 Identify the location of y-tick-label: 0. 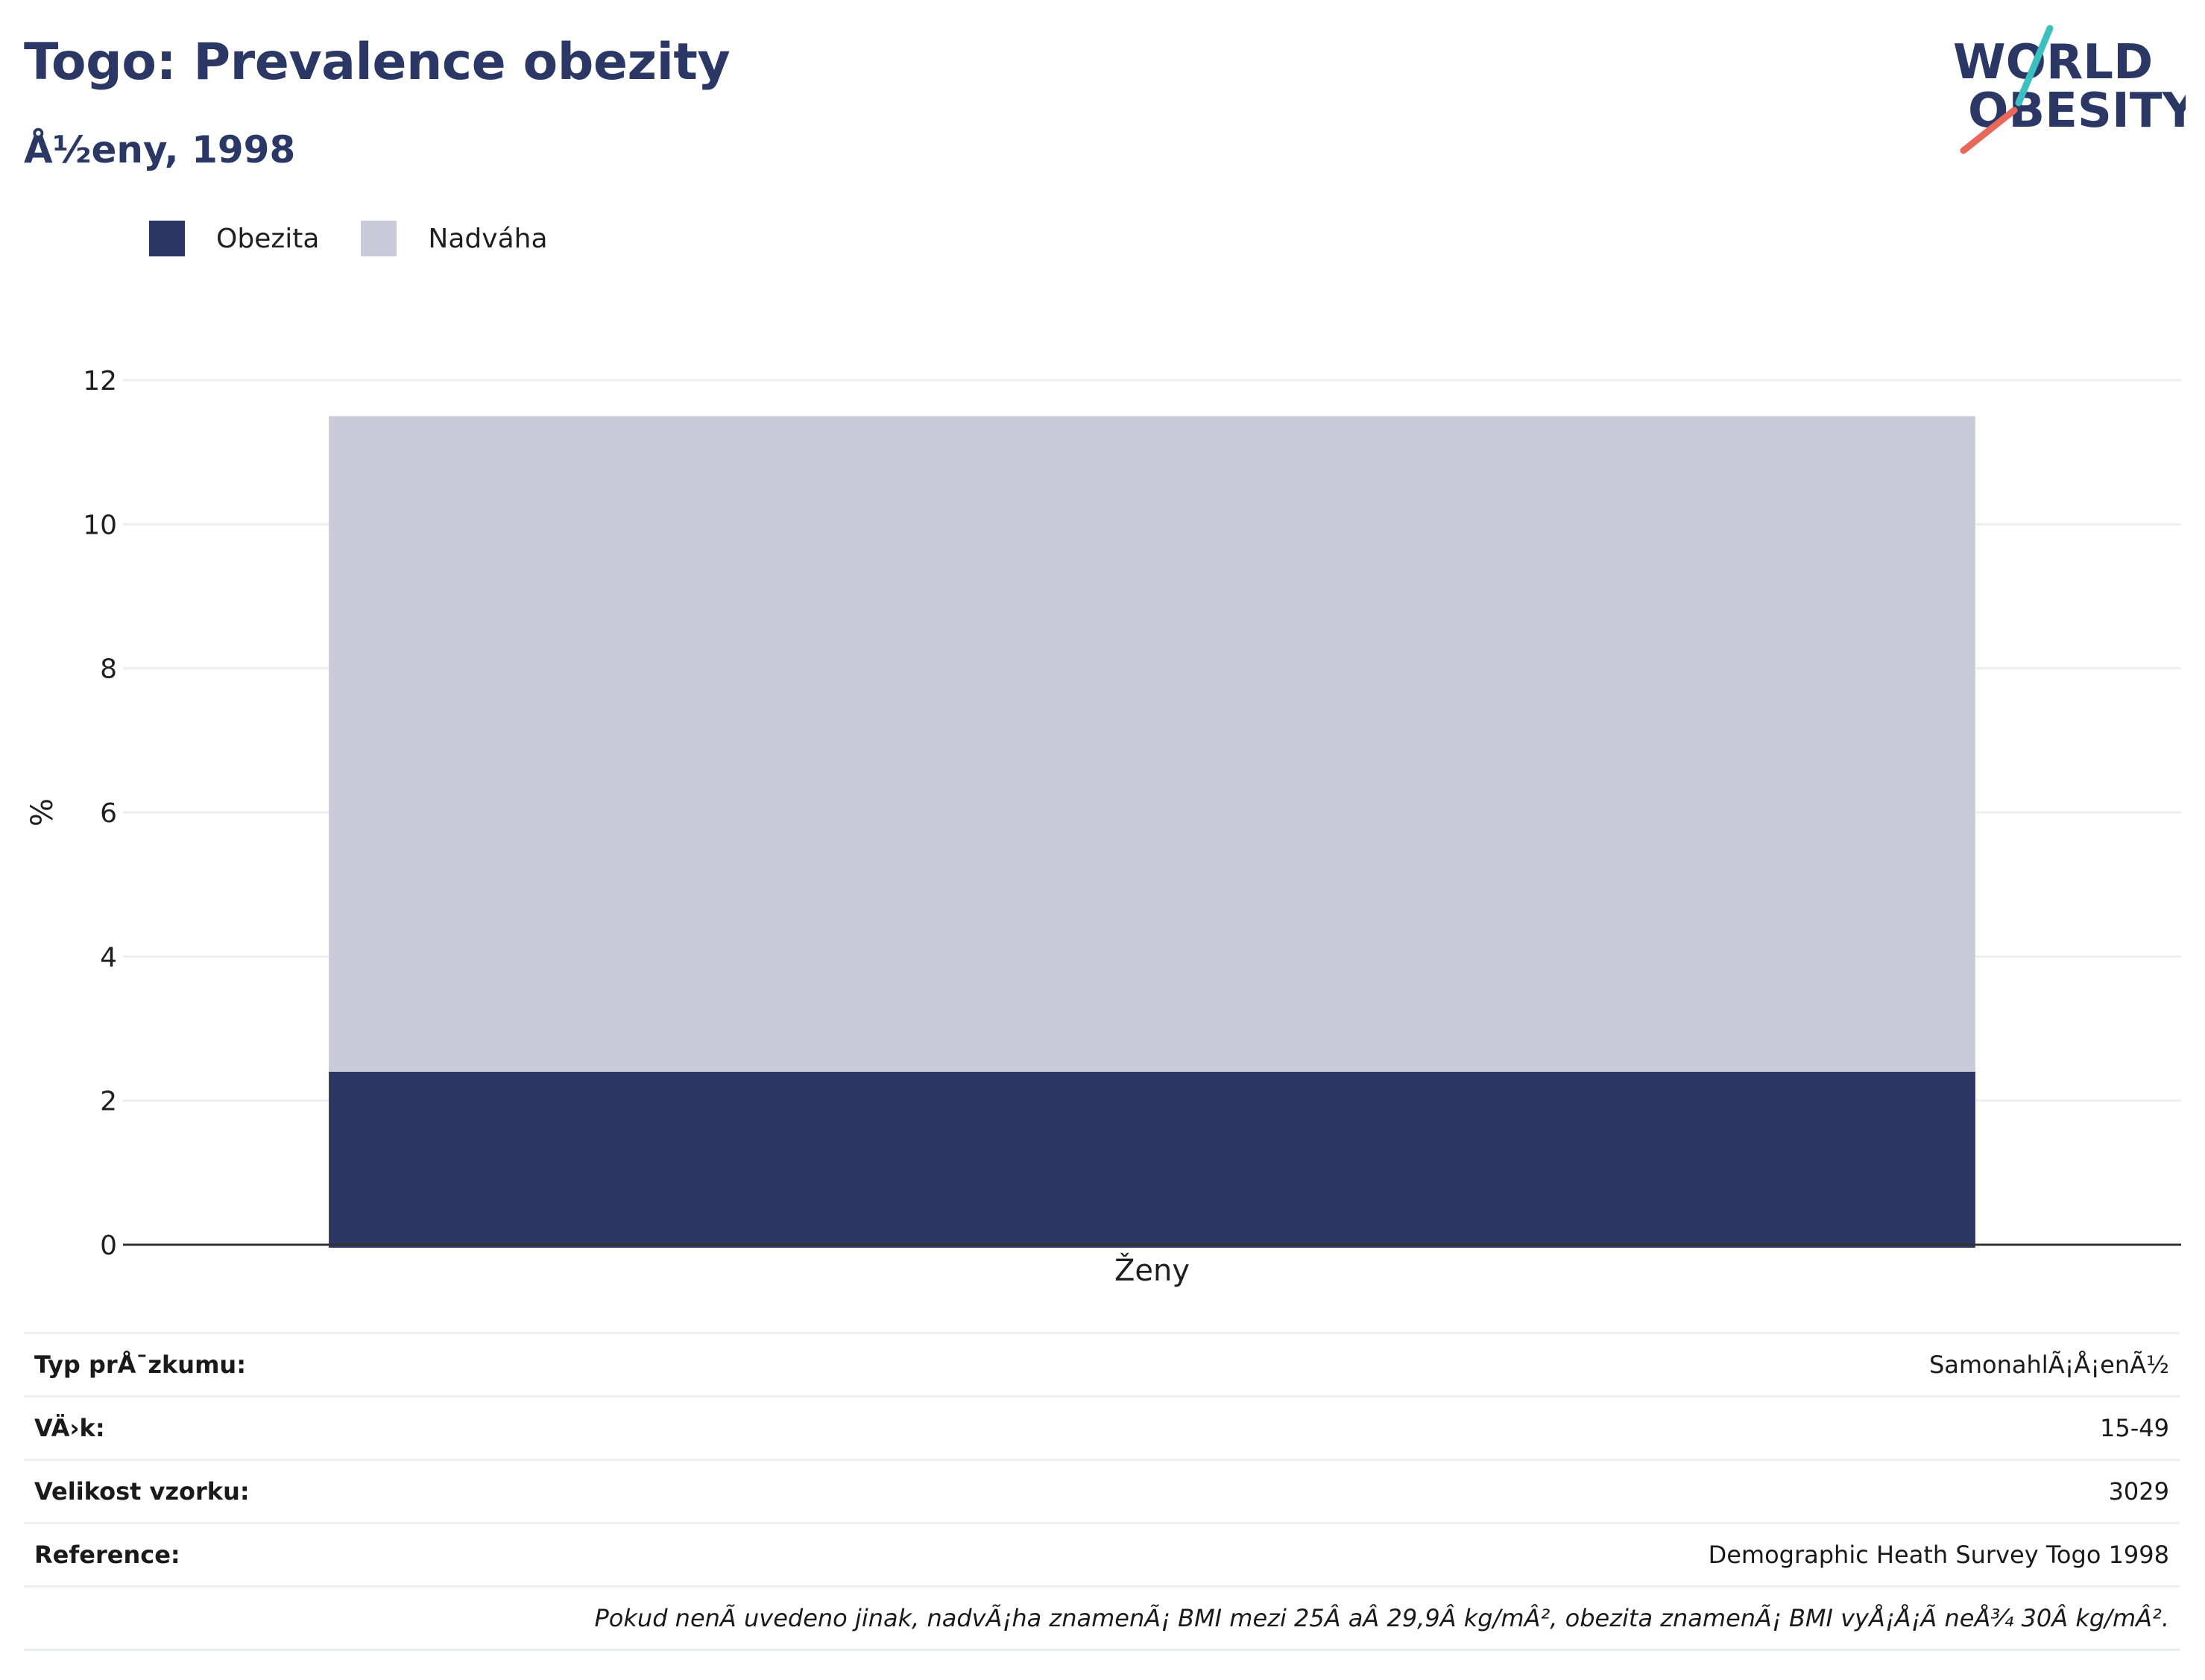
(108, 1246).